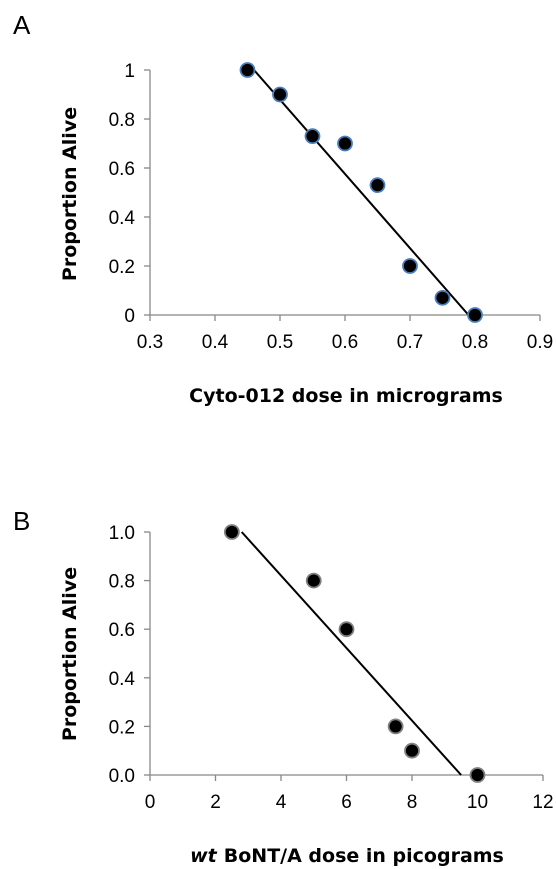  What do you see at coordinates (215, 342) in the screenshot?
I see `panel-a-x-tick-label: 0.4` at bounding box center [215, 342].